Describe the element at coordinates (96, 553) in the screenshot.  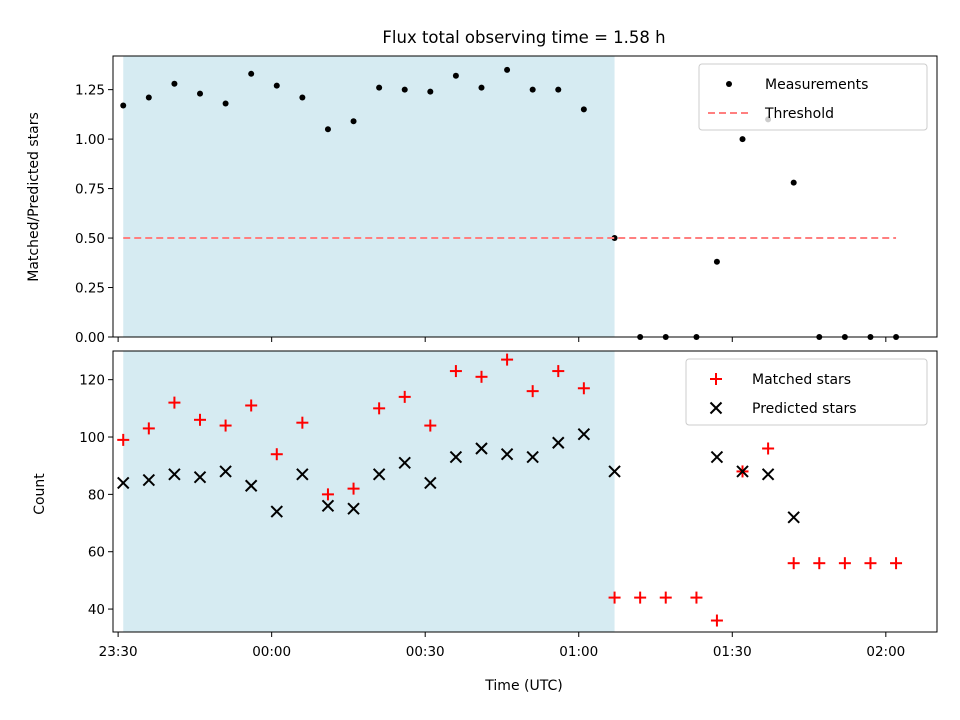
I see `bottom-y-tick-label: 60` at that location.